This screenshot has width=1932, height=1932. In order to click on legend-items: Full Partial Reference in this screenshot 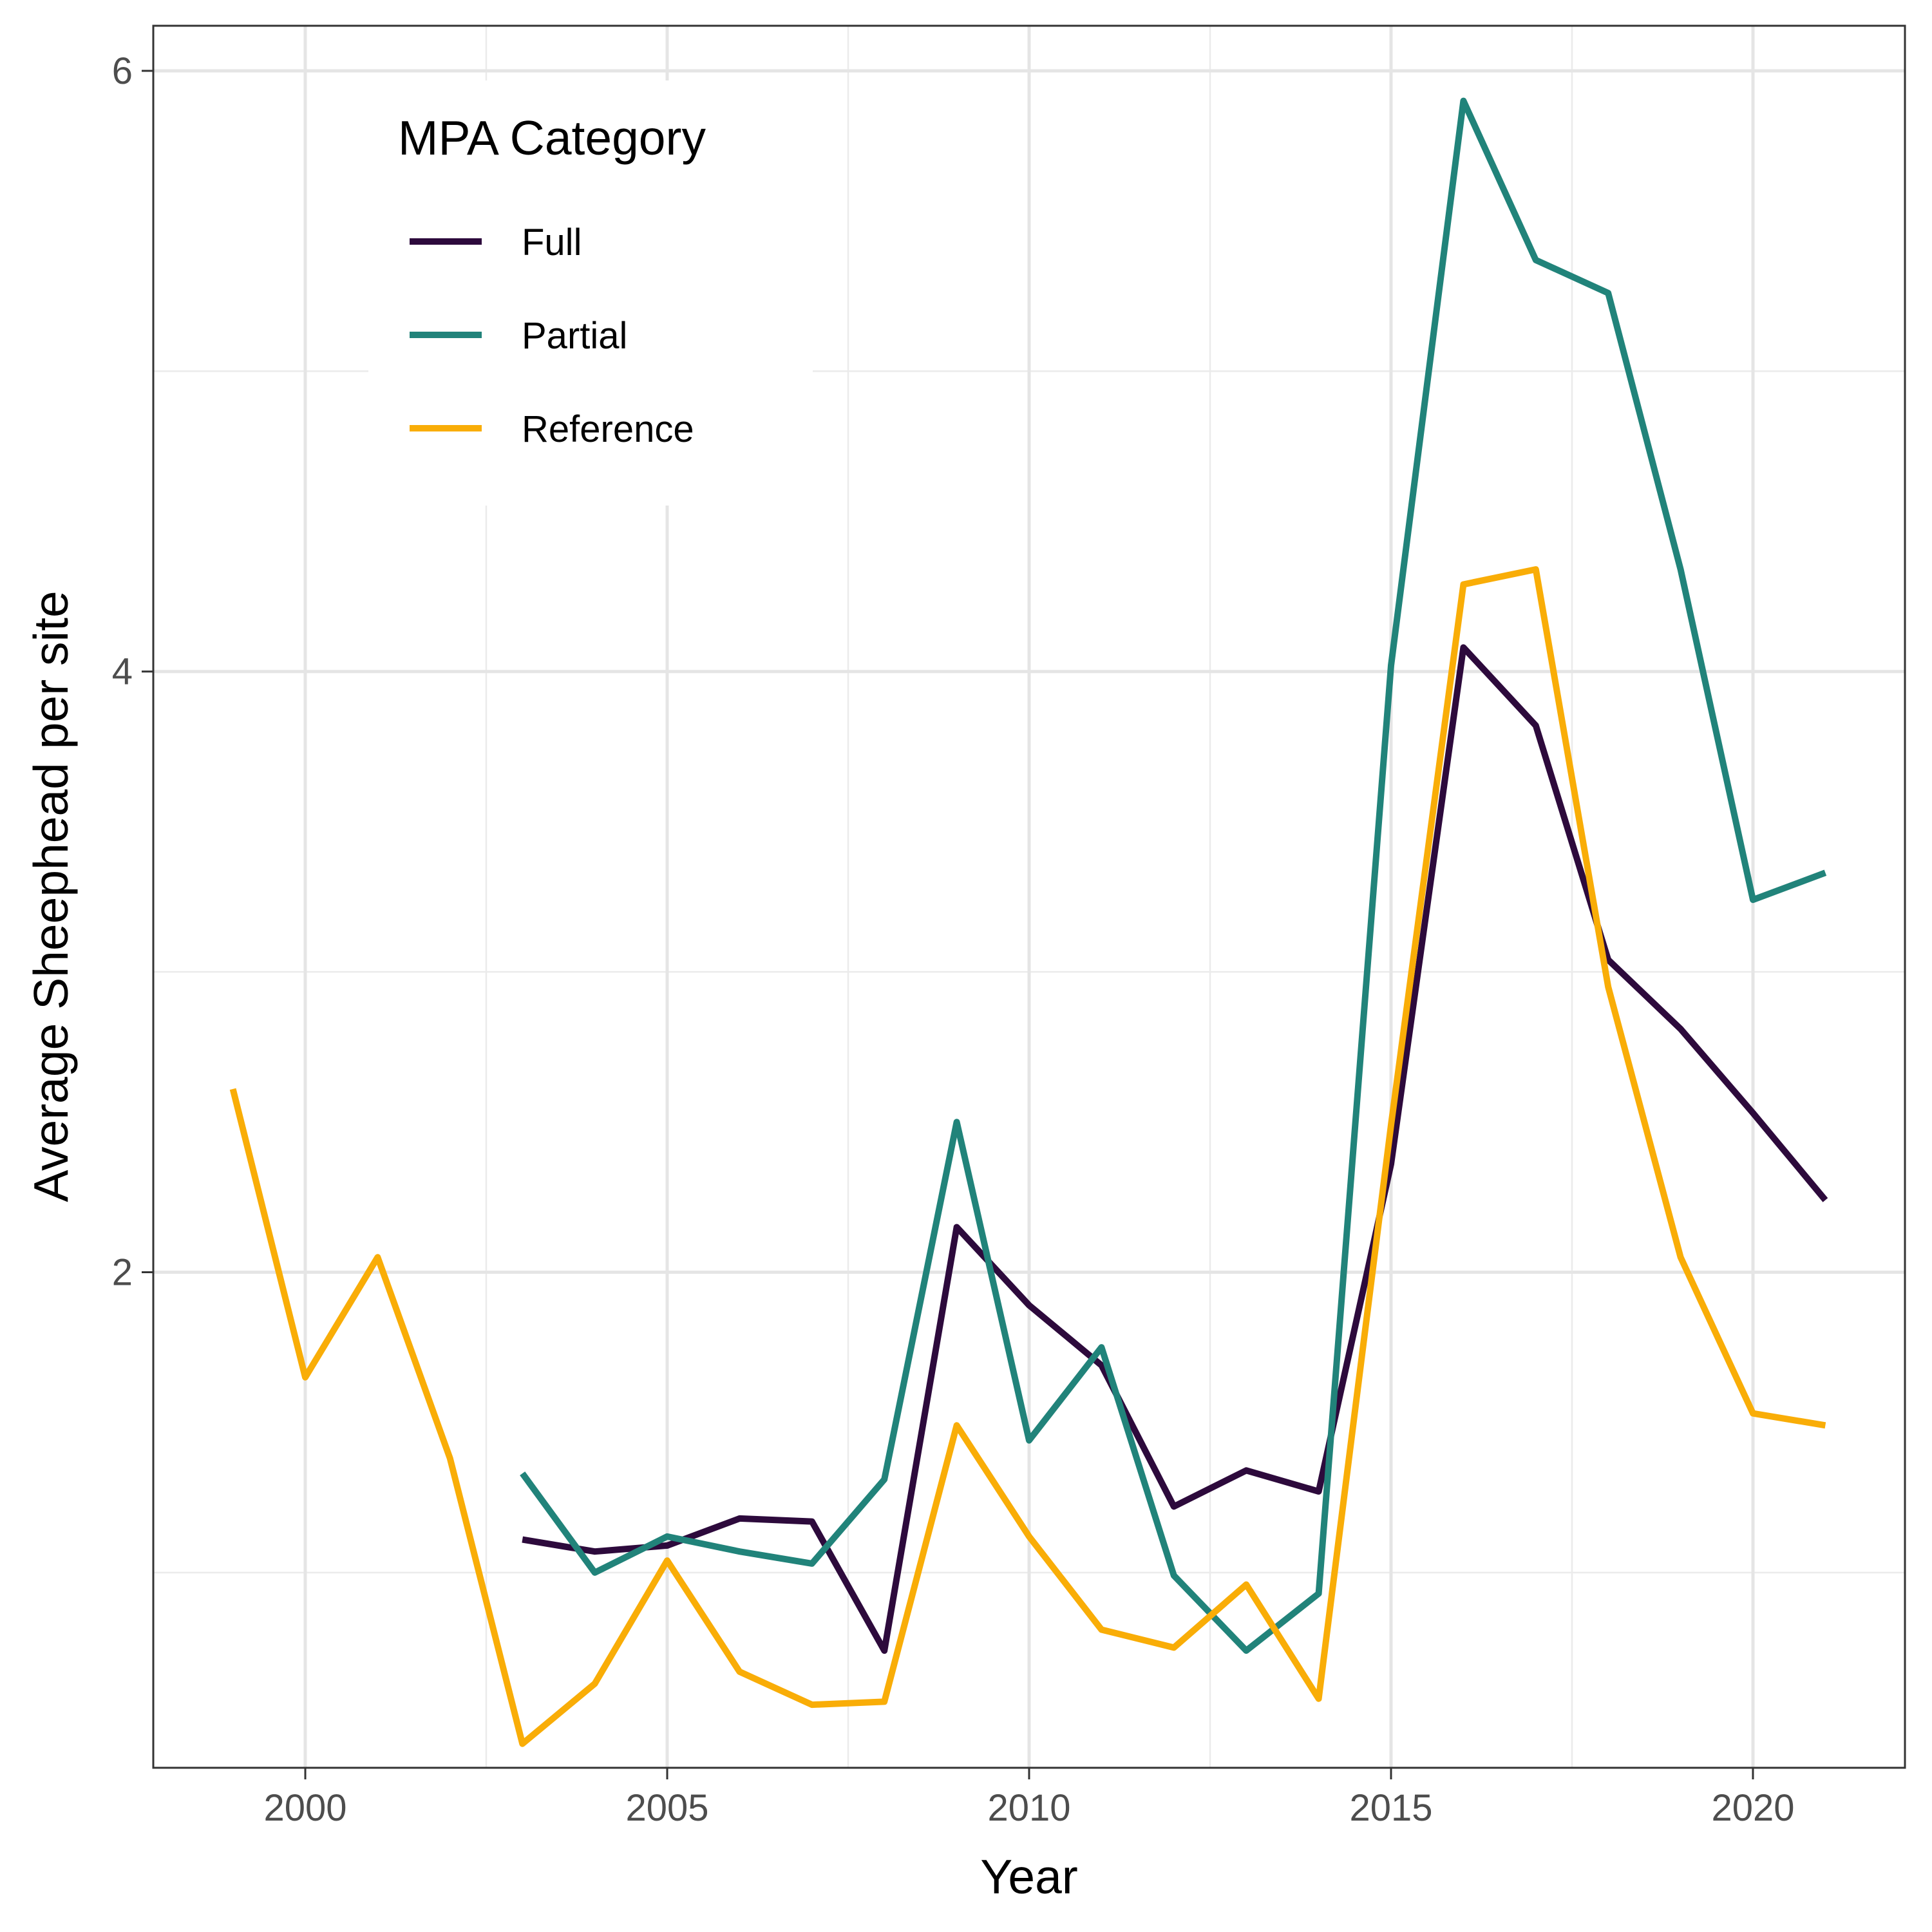, I will do `click(552, 336)`.